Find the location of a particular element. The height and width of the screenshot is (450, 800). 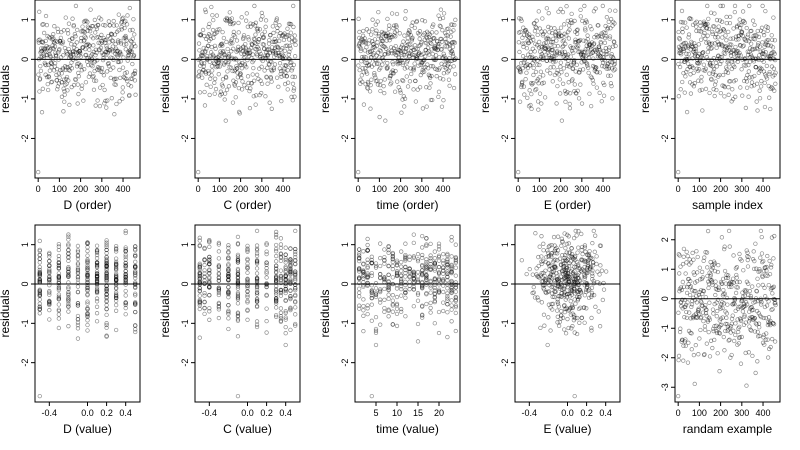

data-points is located at coordinates (247, 313).